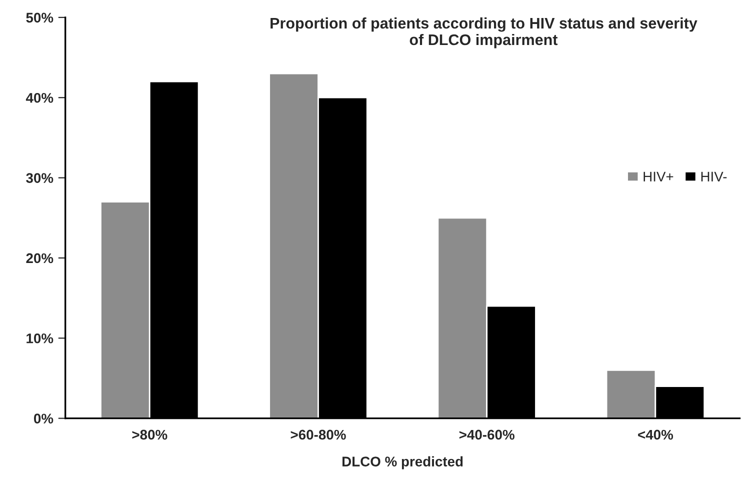 The width and height of the screenshot is (751, 498). I want to click on y-tick-label: 0%, so click(44, 419).